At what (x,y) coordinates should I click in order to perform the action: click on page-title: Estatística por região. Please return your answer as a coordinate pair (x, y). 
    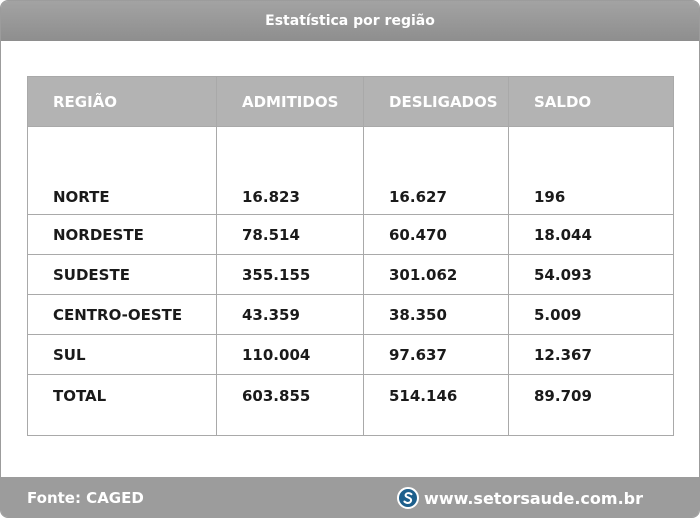
    Looking at the image, I should click on (350, 21).